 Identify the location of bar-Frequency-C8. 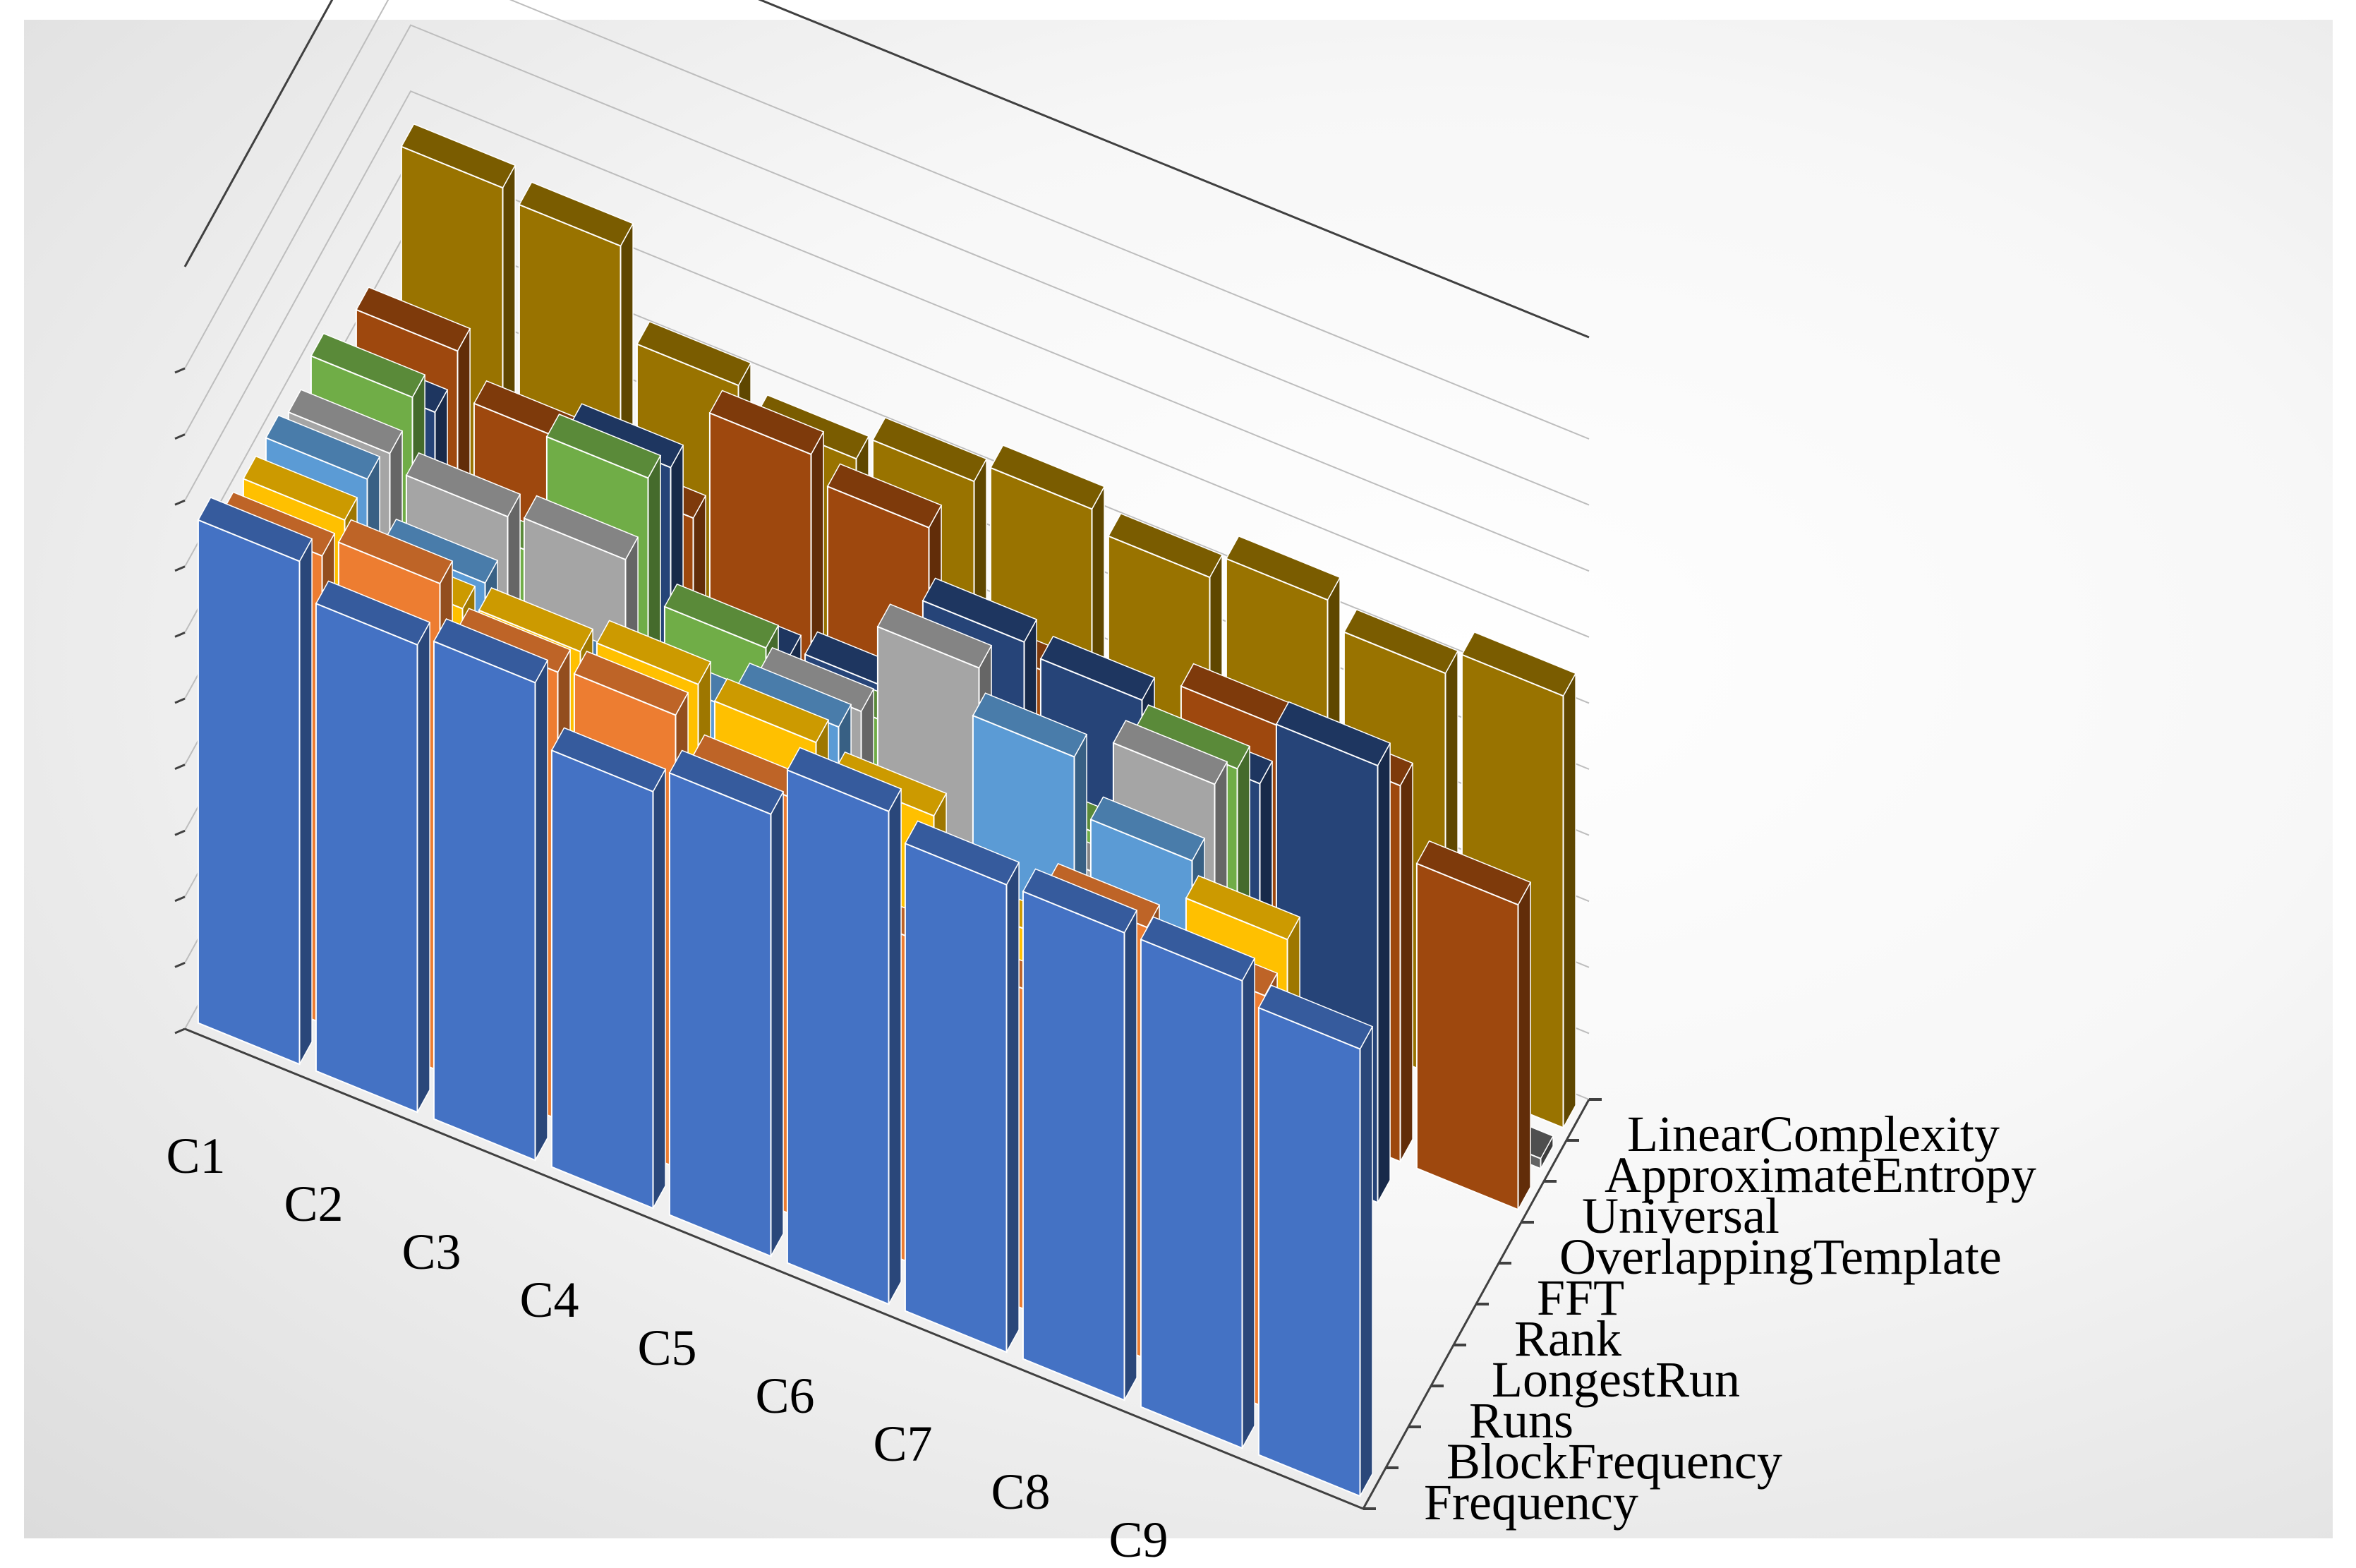
(1080, 1134).